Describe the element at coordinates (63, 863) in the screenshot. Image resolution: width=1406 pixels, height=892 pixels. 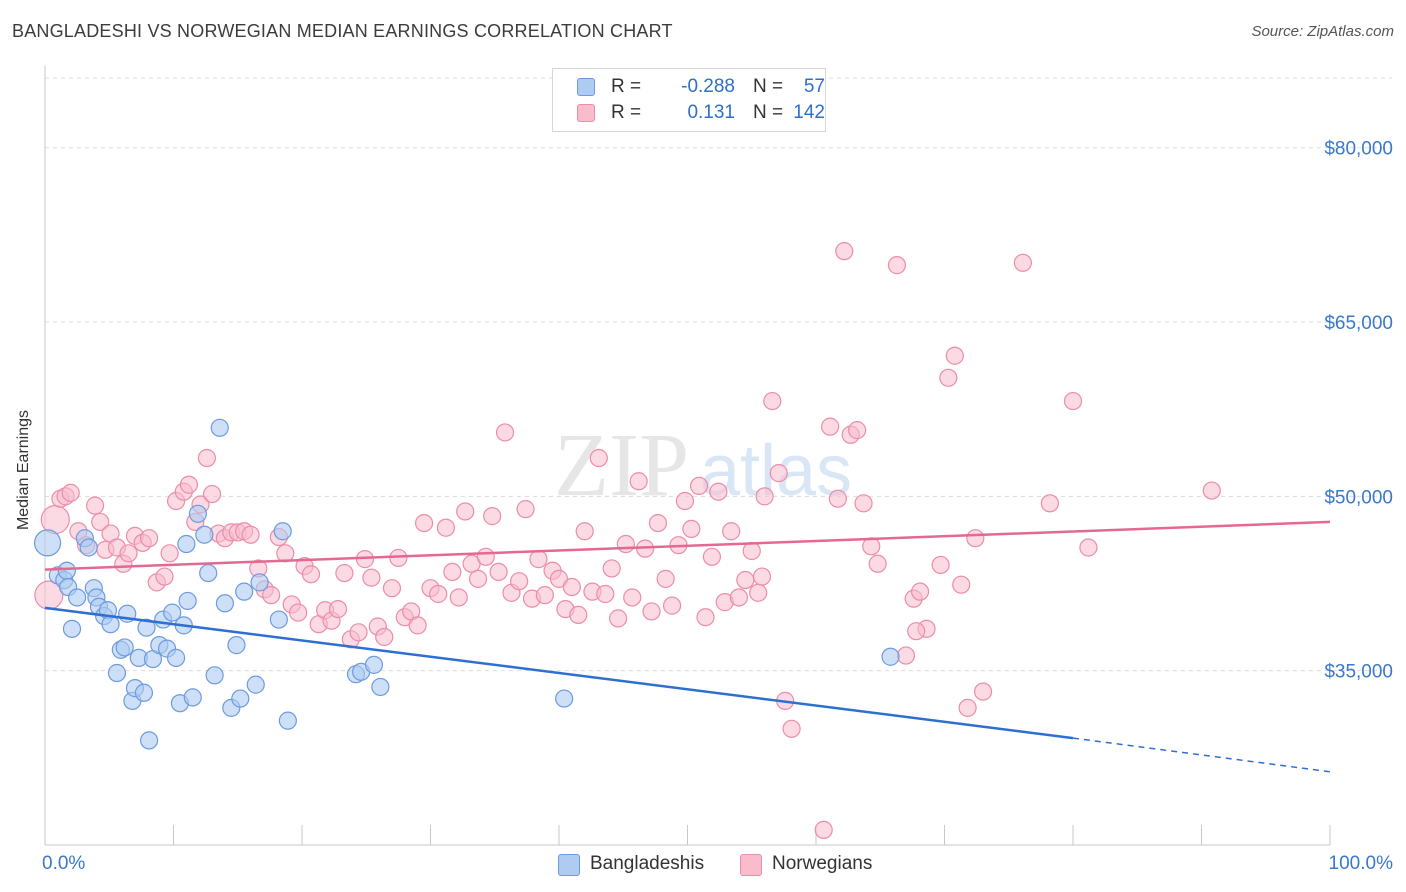
I see `x-tick-label-min: 0.0%` at that location.